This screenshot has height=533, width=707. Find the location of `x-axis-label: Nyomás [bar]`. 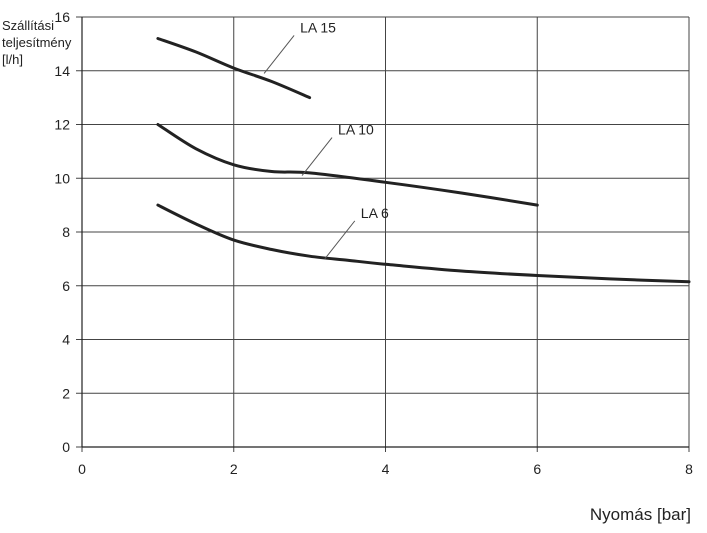

x-axis-label: Nyomás [bar] is located at coordinates (640, 514).